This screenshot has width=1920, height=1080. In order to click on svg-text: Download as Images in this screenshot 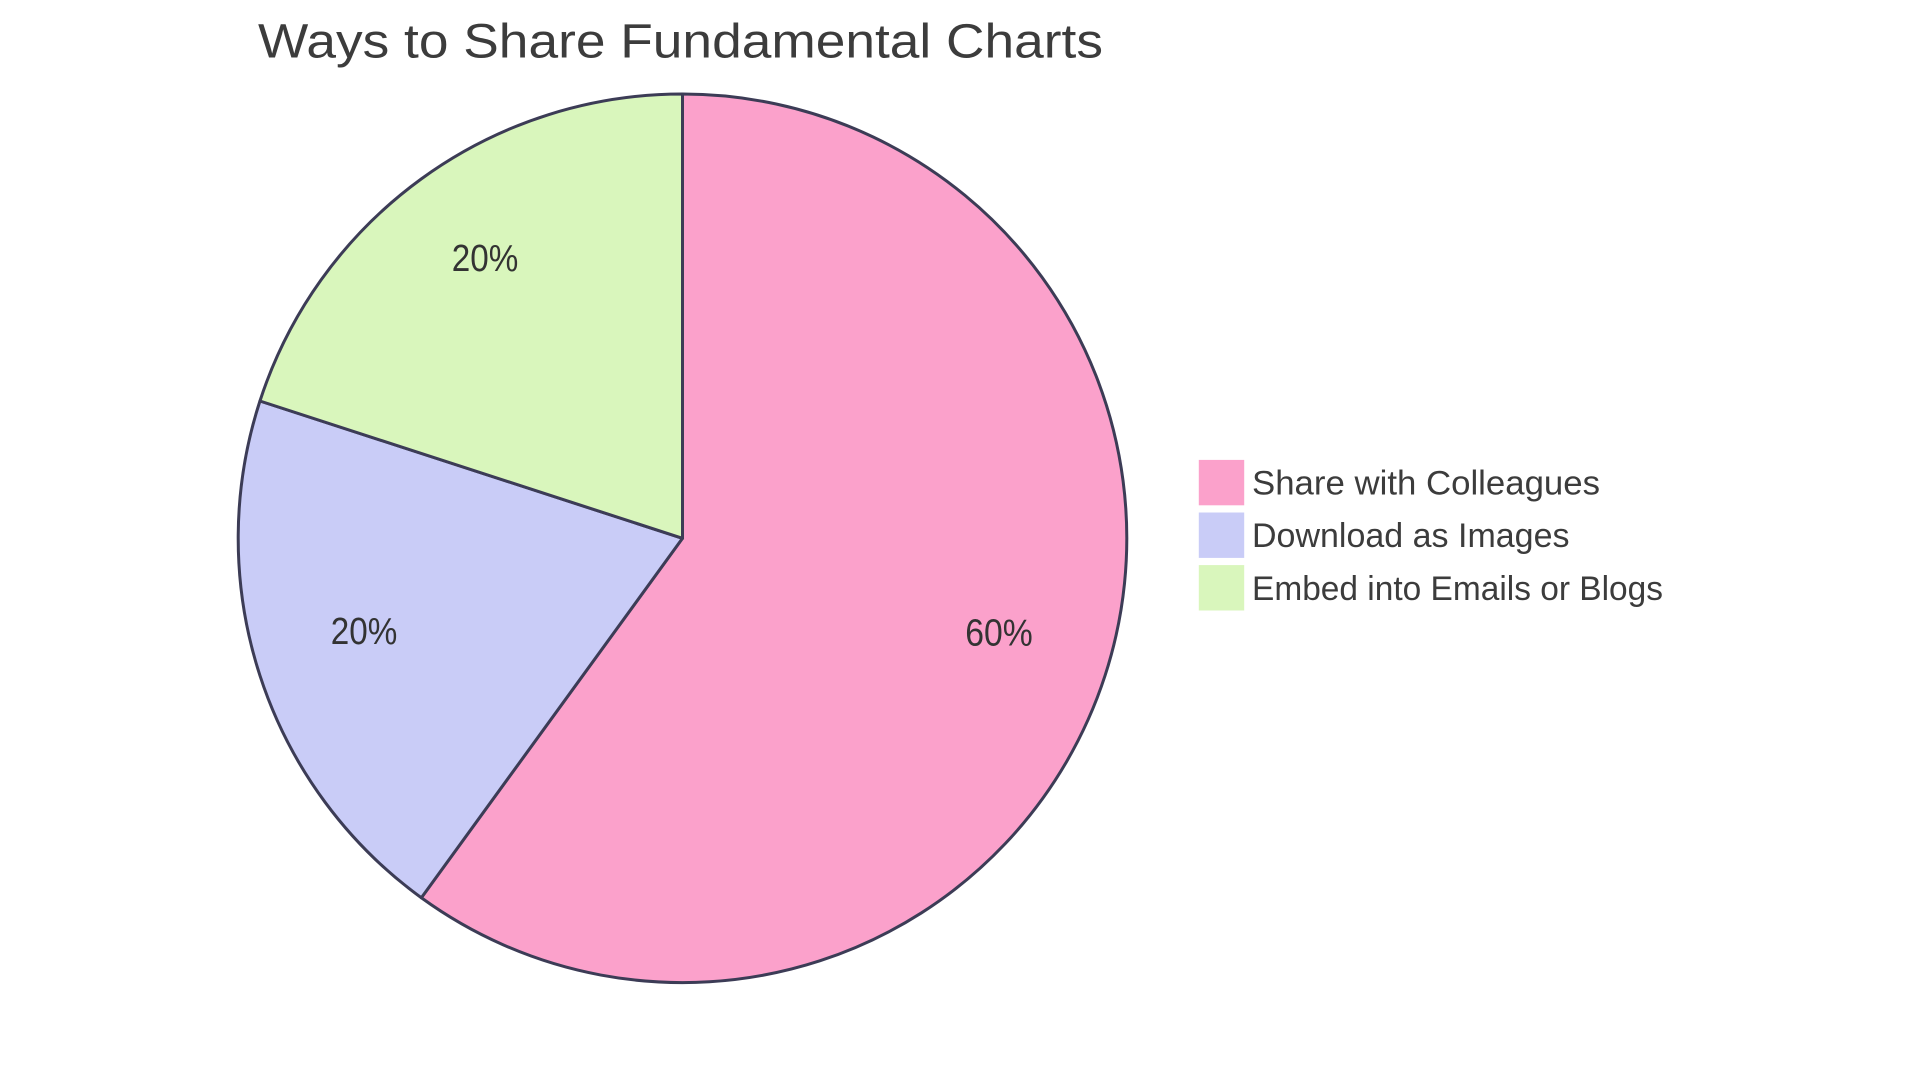, I will do `click(1411, 536)`.